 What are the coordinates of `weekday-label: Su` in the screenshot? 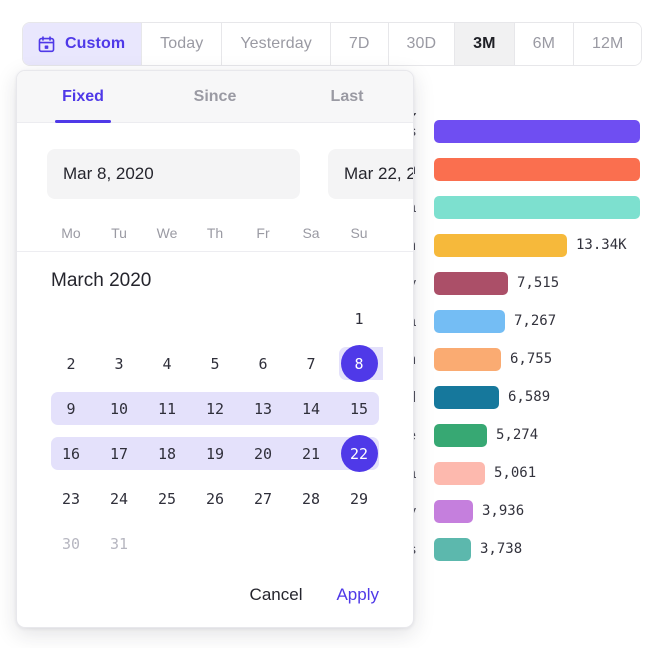 It's located at (359, 233).